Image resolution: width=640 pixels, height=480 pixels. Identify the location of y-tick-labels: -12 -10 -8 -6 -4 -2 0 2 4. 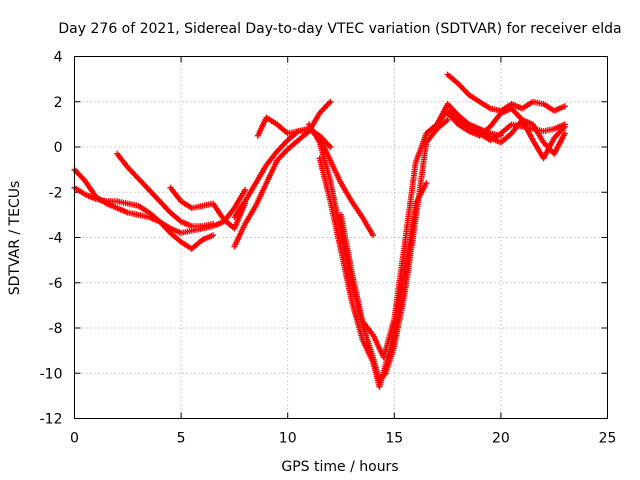
(51, 239).